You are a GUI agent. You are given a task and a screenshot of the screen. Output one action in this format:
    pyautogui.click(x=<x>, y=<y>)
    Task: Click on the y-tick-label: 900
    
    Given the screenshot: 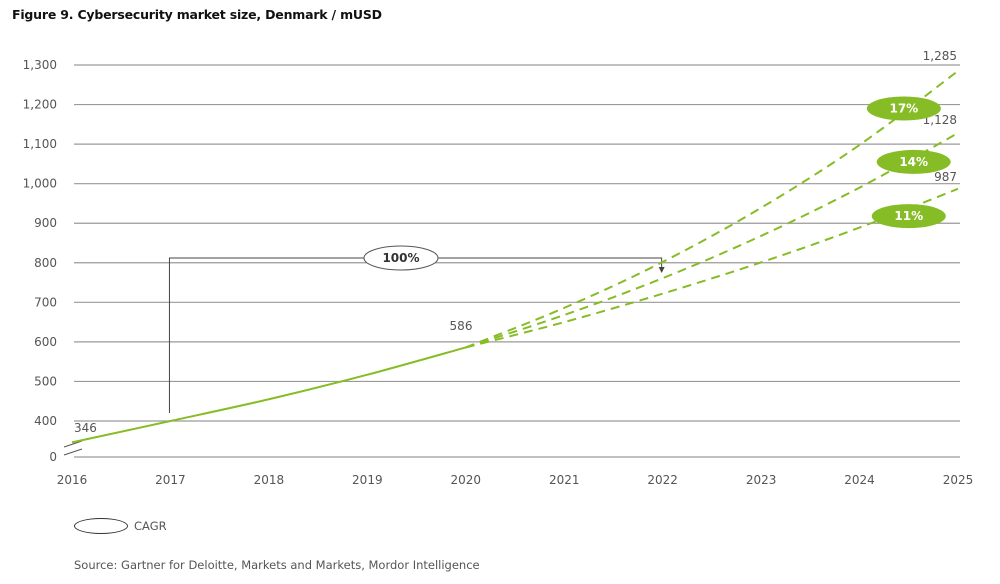 What is the action you would take?
    pyautogui.click(x=45, y=223)
    